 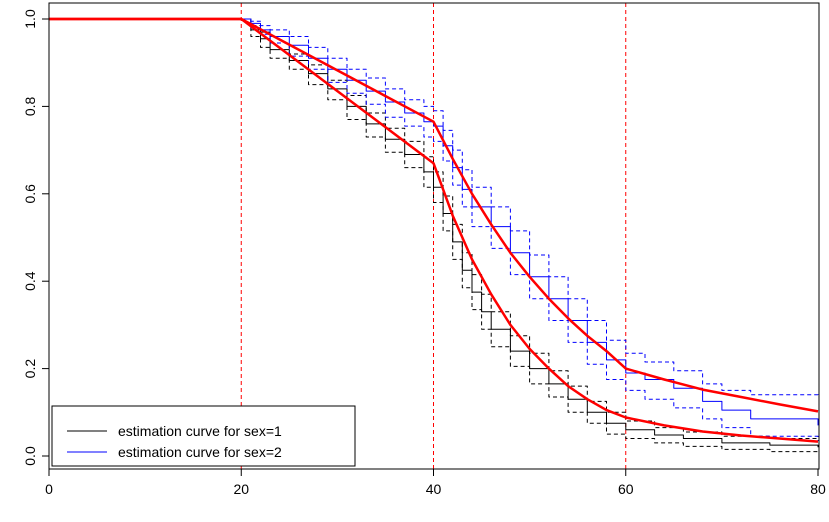 I want to click on x-tick-label-2: 40, so click(x=434, y=489).